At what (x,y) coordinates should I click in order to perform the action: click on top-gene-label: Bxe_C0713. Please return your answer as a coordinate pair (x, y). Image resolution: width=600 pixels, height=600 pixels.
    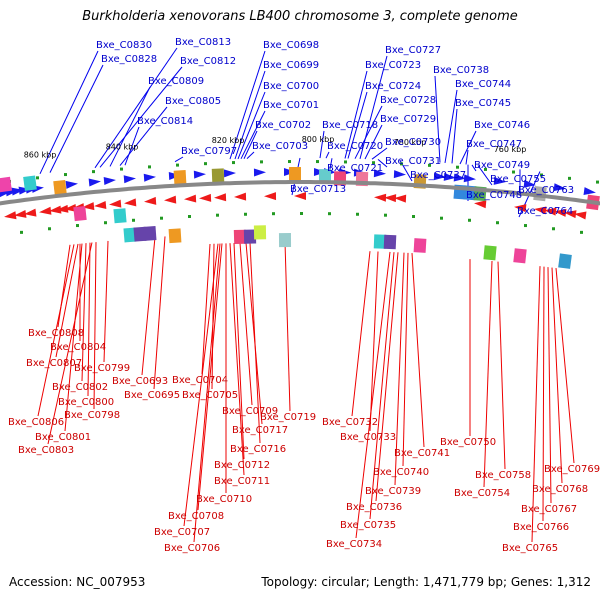
    Looking at the image, I should click on (318, 189).